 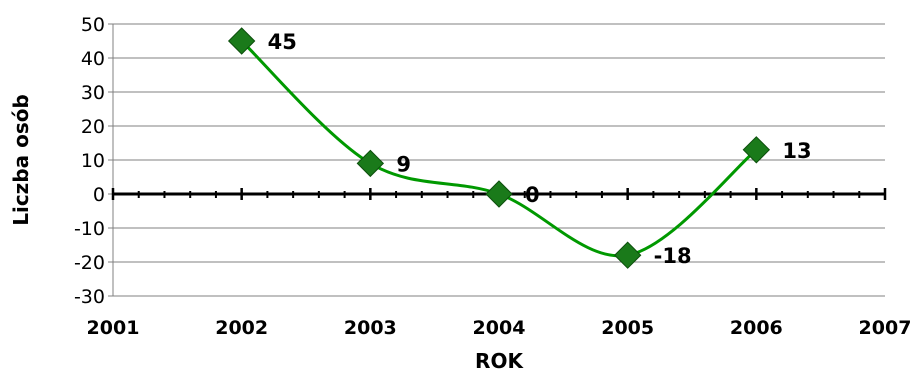 I want to click on y-tick-label: -20, so click(x=89, y=263).